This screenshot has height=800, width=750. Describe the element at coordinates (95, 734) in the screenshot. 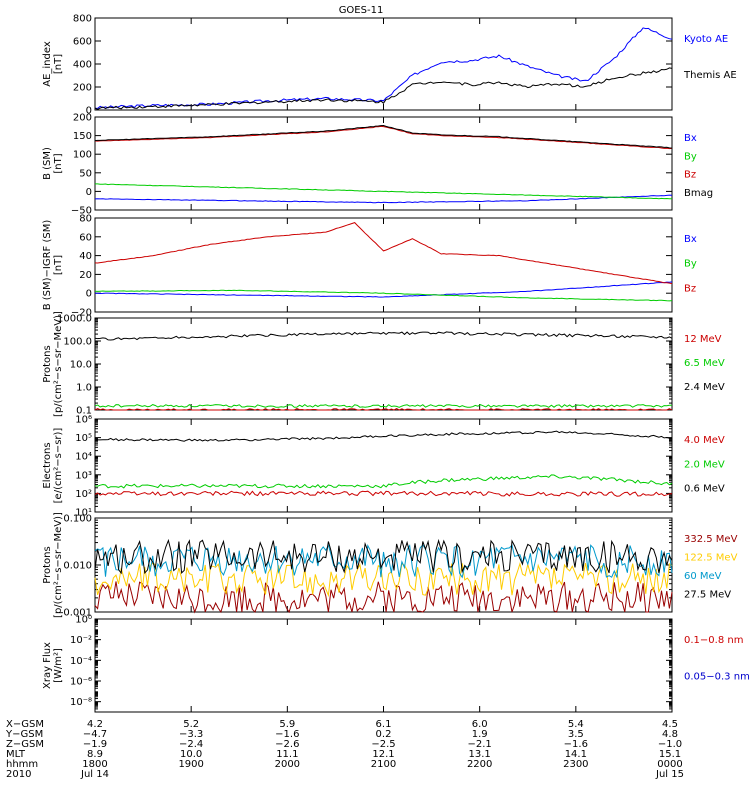

I see `x-axis-cell: −4.7` at that location.